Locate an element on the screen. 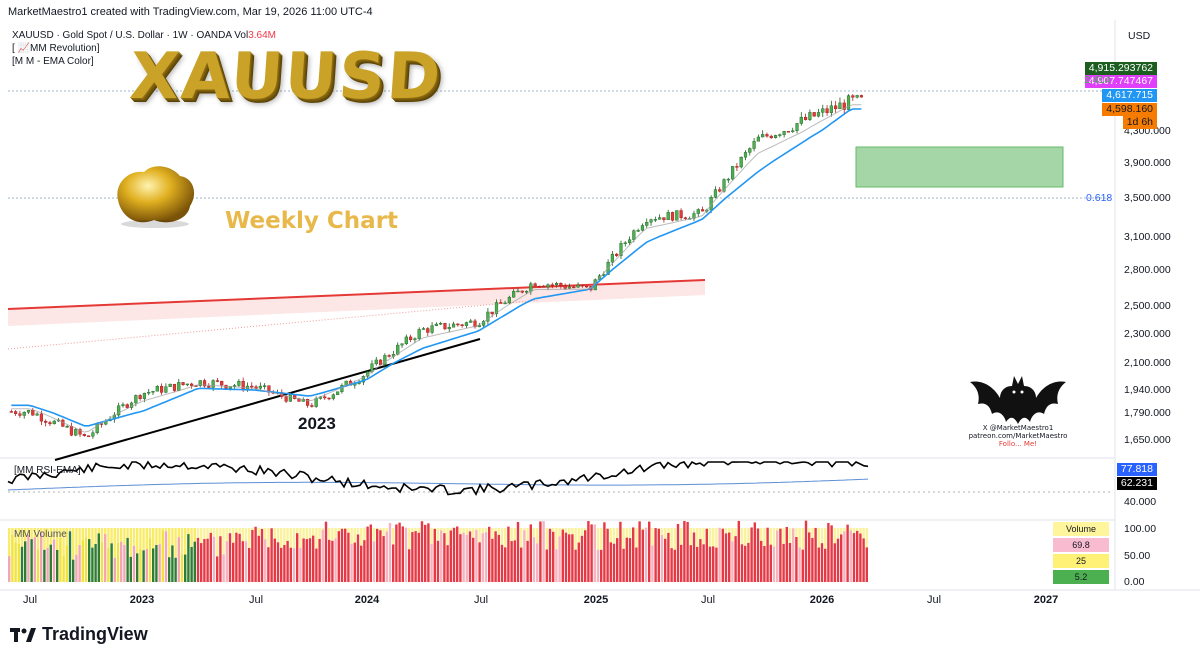 This screenshot has width=1200, height=660. footer-logo: TradingView is located at coordinates (79, 634).